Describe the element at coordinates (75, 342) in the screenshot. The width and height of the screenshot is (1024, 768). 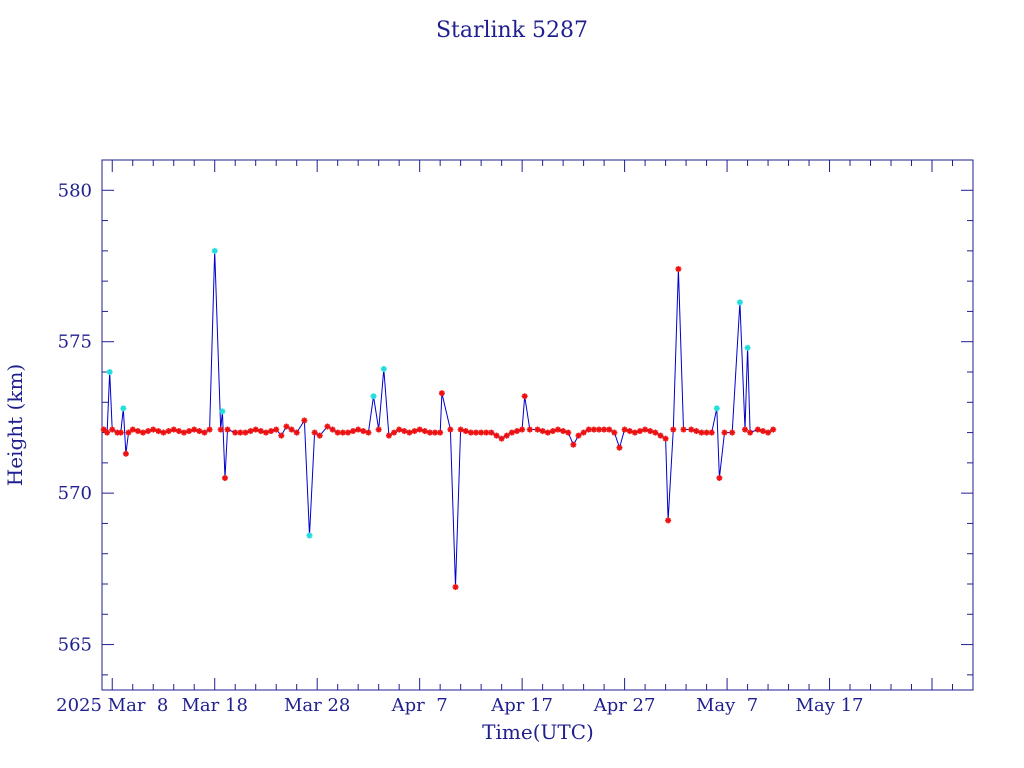
I see `y-tick-label: 575` at that location.